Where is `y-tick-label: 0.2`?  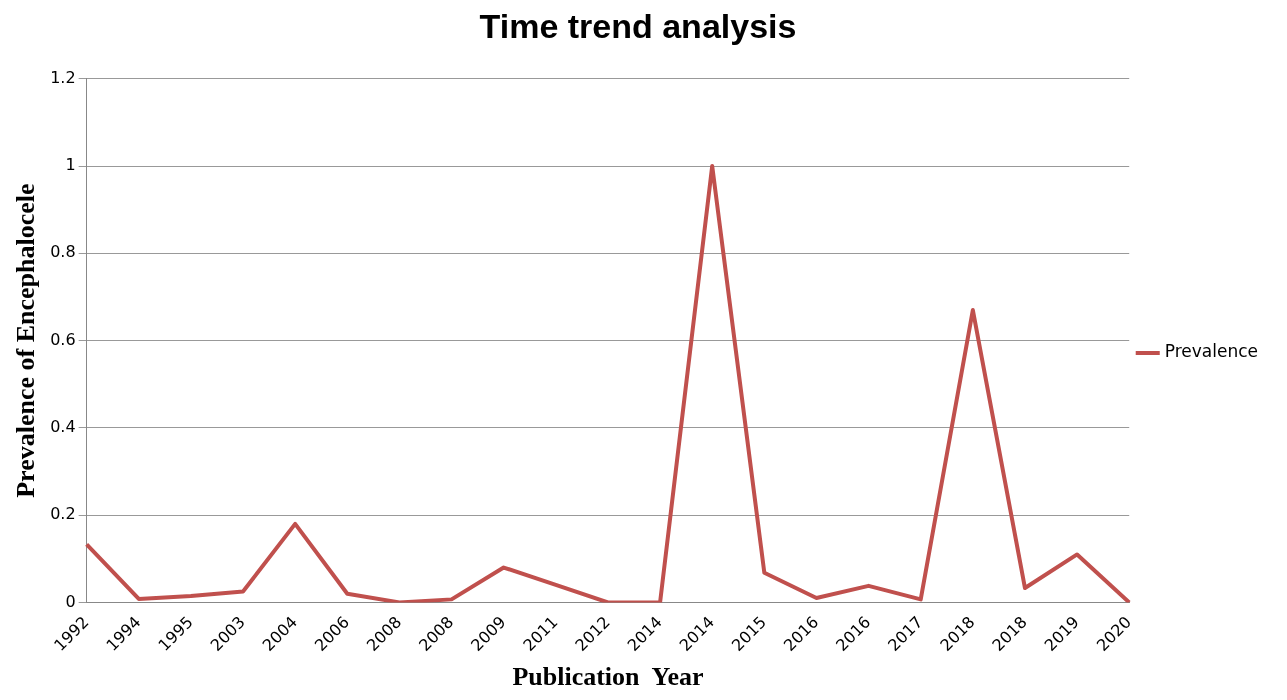
y-tick-label: 0.2 is located at coordinates (63, 514).